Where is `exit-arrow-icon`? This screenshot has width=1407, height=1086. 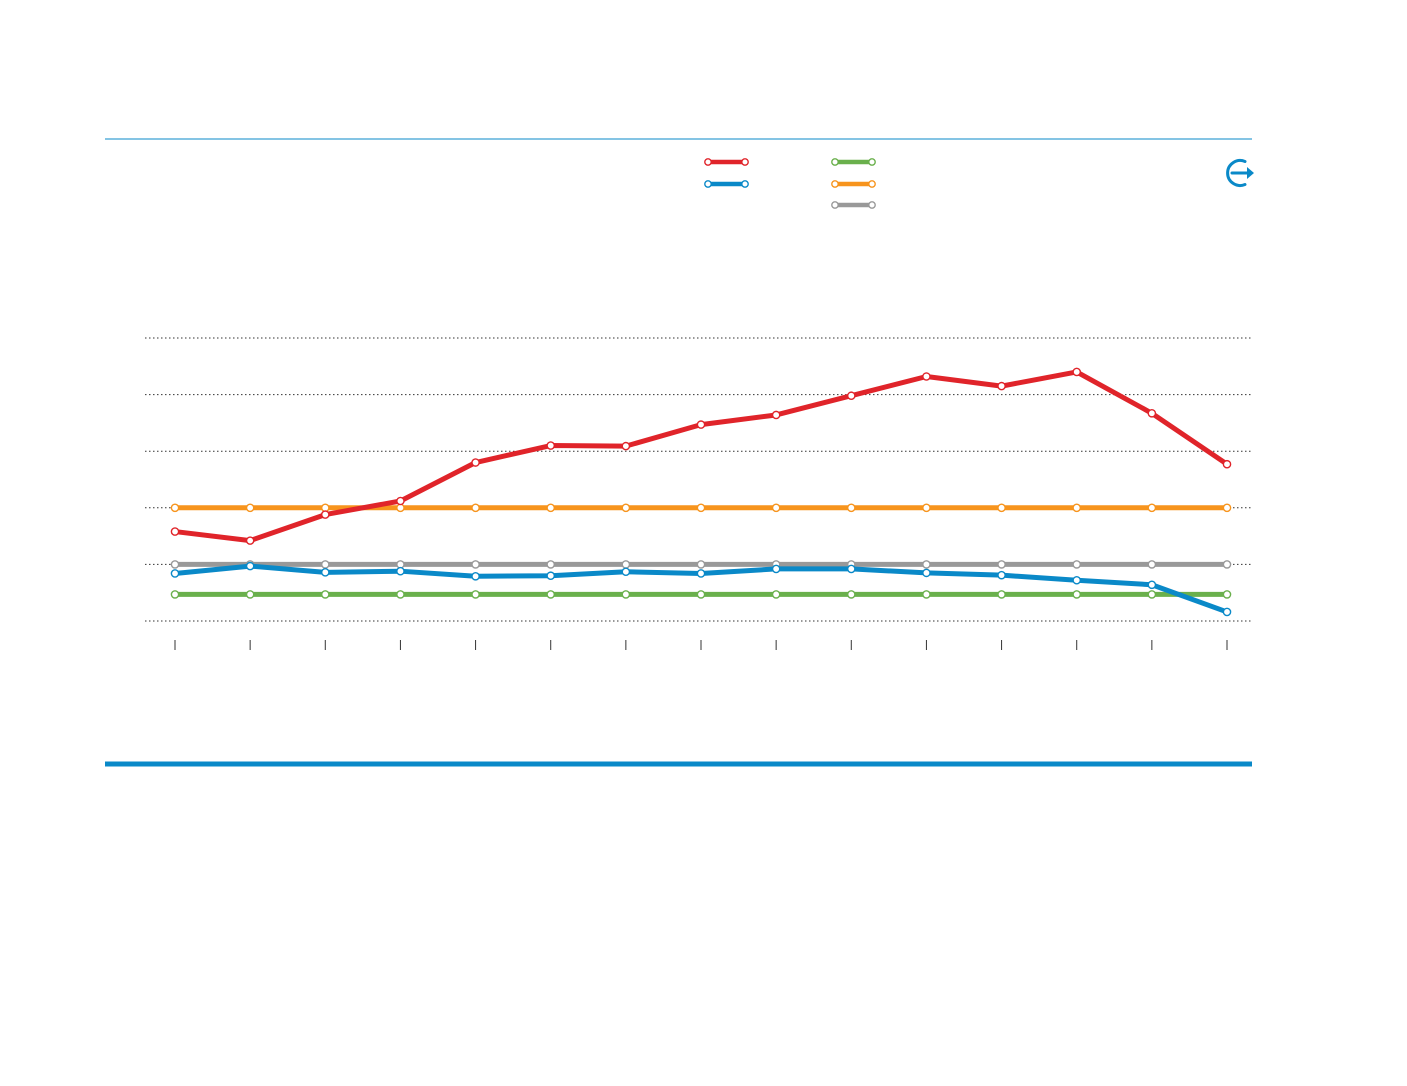
exit-arrow-icon is located at coordinates (1240, 173).